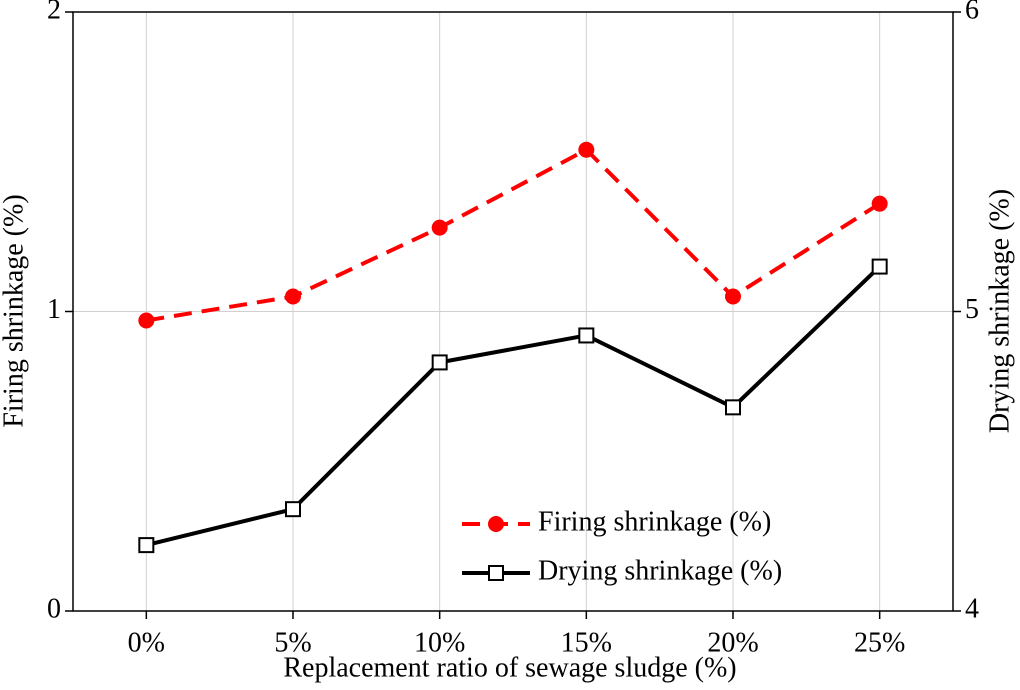 Image resolution: width=1020 pixels, height=690 pixels. I want to click on y-tick-label: 0, so click(54, 608).